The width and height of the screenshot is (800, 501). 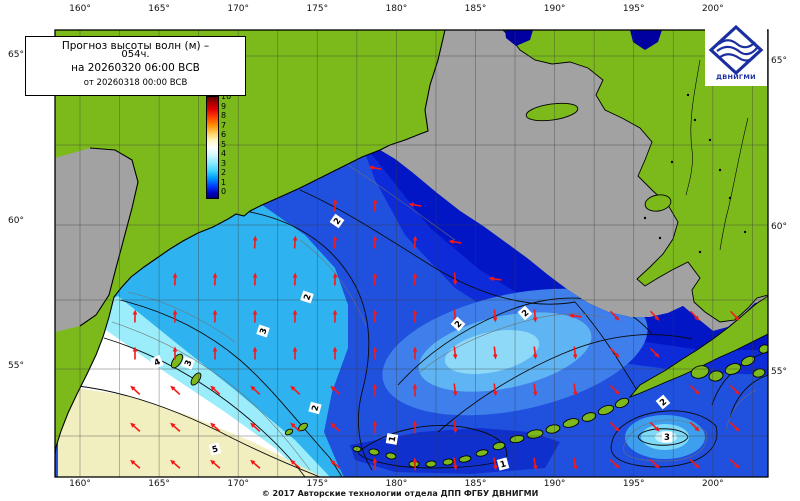 I want to click on svg-text: 1, so click(x=503, y=464).